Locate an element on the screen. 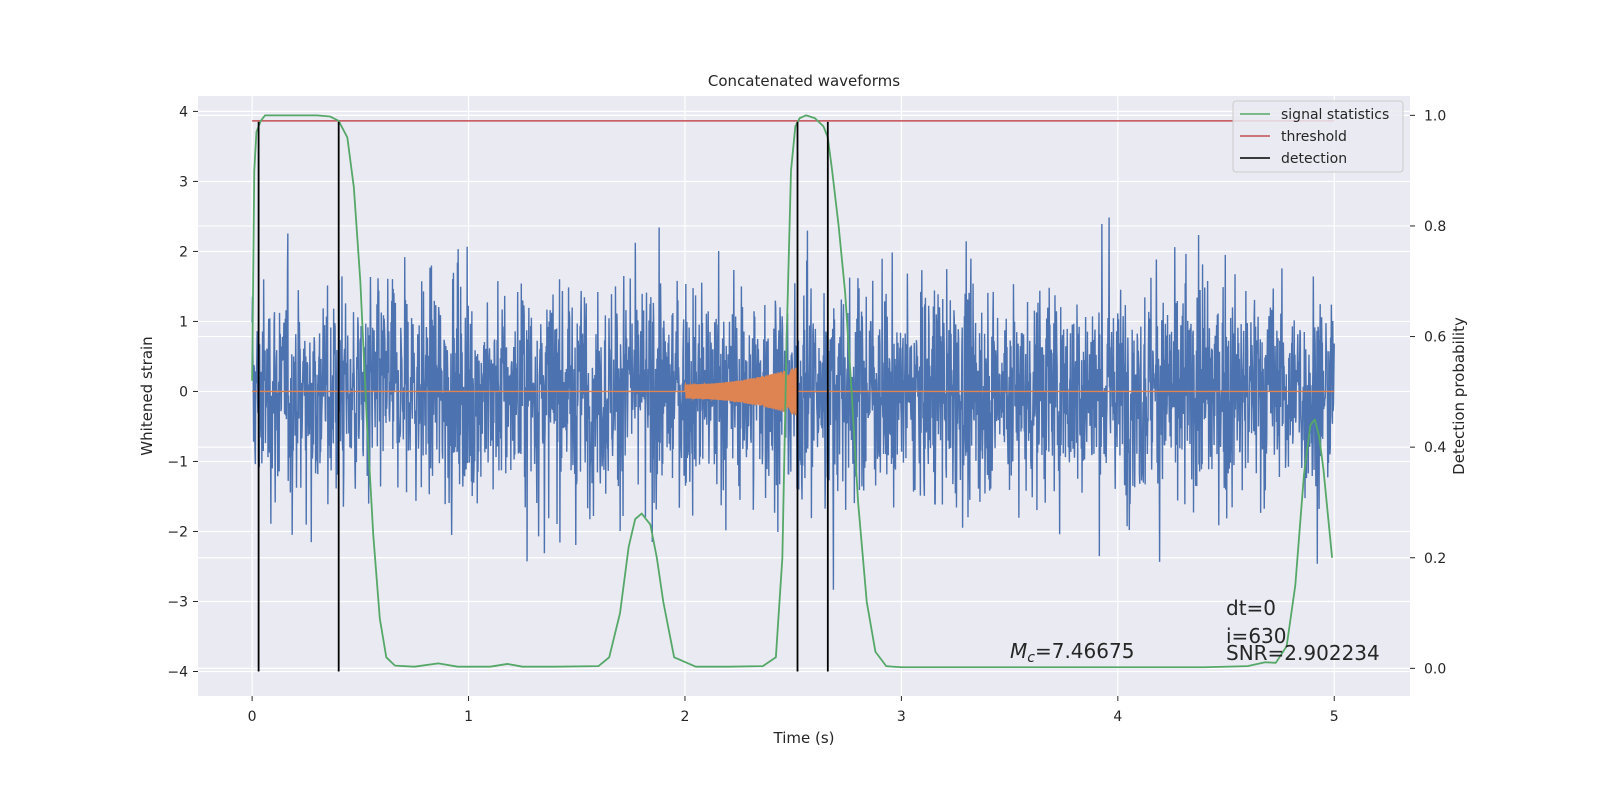  y-axis-label-right: Detection probability is located at coordinates (1459, 396).